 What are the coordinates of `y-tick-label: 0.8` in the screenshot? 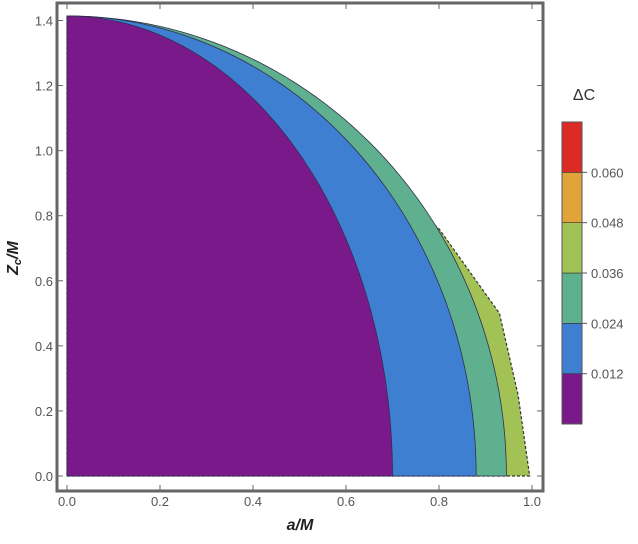 It's located at (44, 216).